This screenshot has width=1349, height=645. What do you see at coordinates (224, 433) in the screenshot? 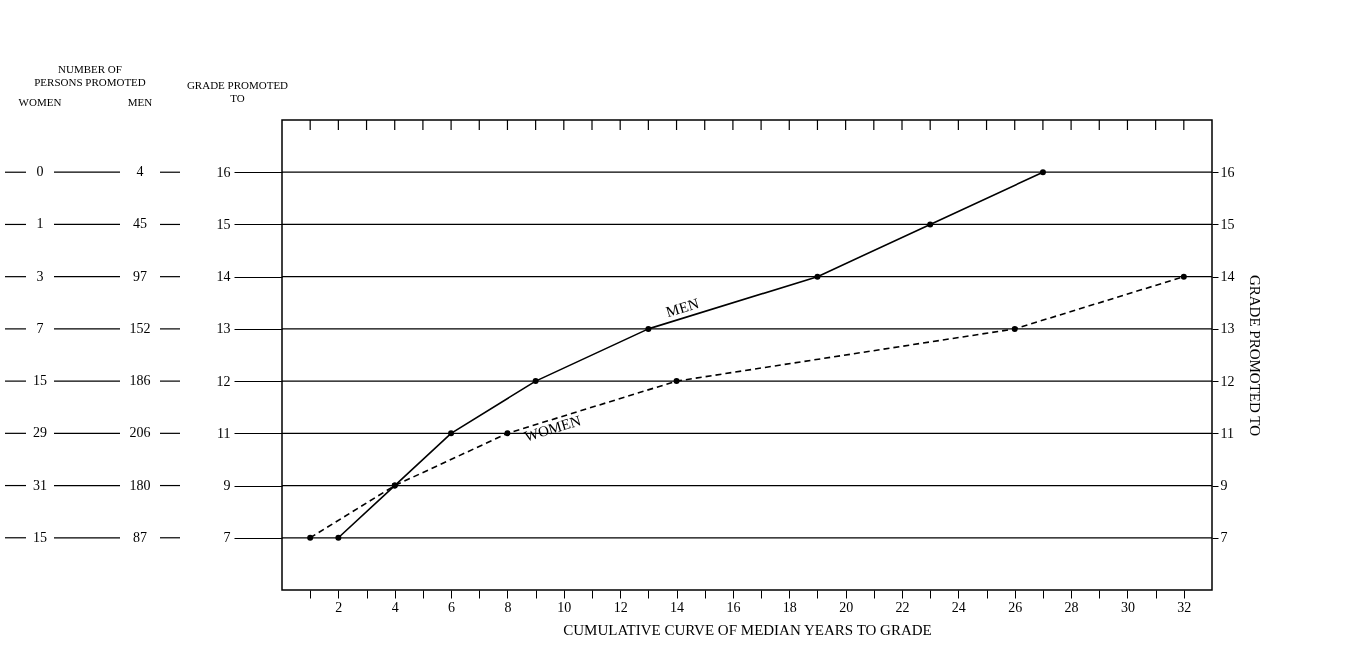
I see `category-label: 11` at bounding box center [224, 433].